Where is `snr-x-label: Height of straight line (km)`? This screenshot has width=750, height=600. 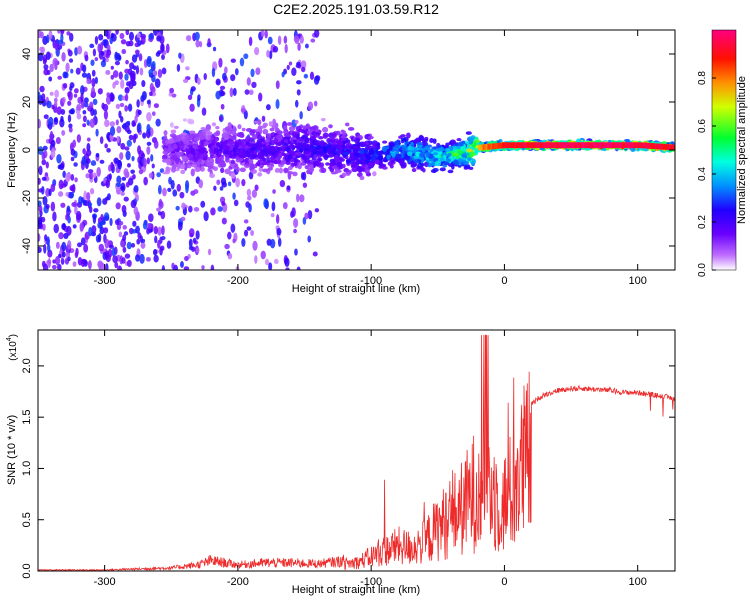
snr-x-label: Height of straight line (km) is located at coordinates (356, 590).